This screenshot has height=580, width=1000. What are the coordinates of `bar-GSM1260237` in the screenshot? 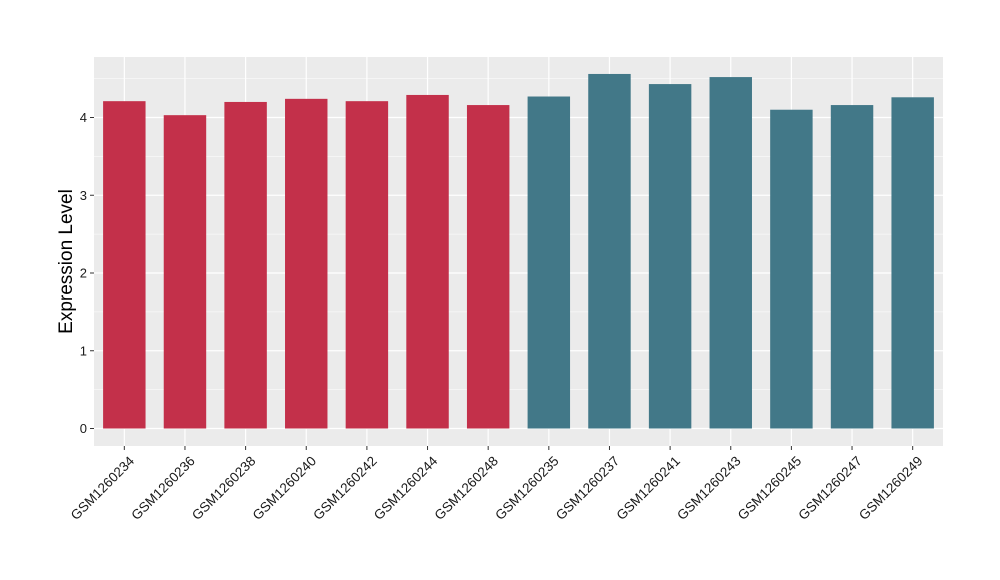 It's located at (609, 251).